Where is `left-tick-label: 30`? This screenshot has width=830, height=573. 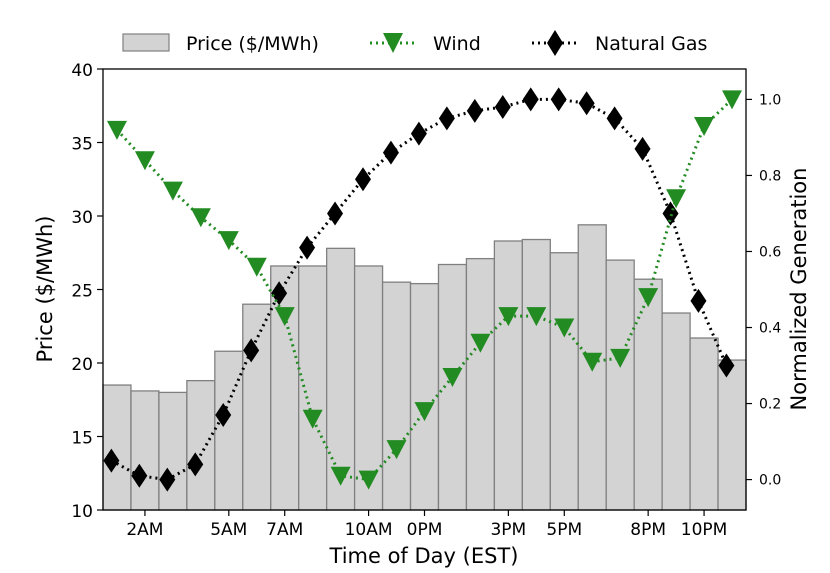 left-tick-label: 30 is located at coordinates (82, 218).